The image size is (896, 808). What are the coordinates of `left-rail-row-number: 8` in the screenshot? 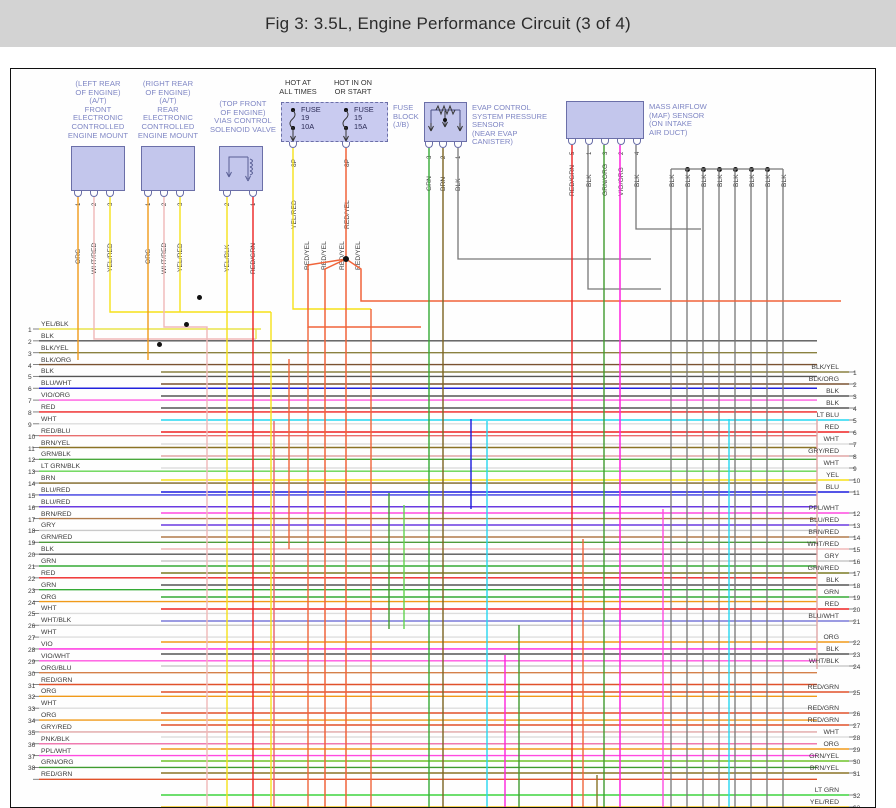 It's located at (30, 413).